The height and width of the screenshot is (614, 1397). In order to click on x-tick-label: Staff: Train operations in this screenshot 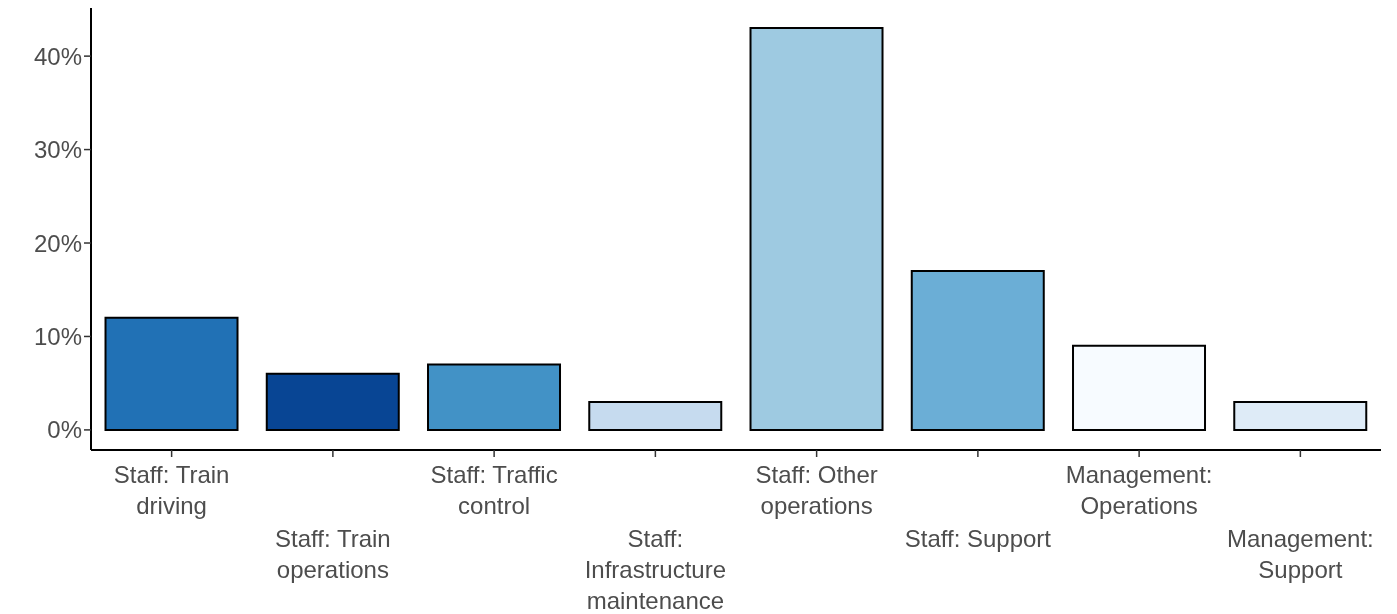, I will do `click(333, 554)`.